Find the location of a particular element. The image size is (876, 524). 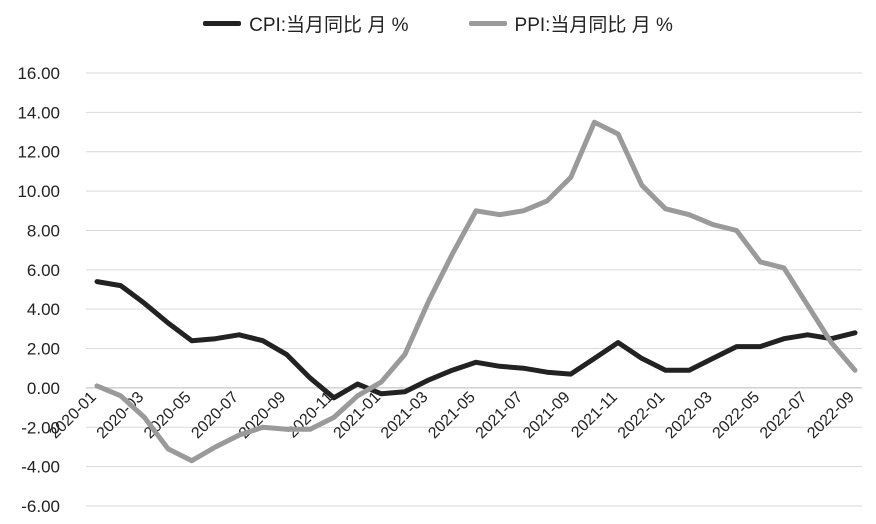

y-tick-label-2: 12.00 is located at coordinates (38, 152).